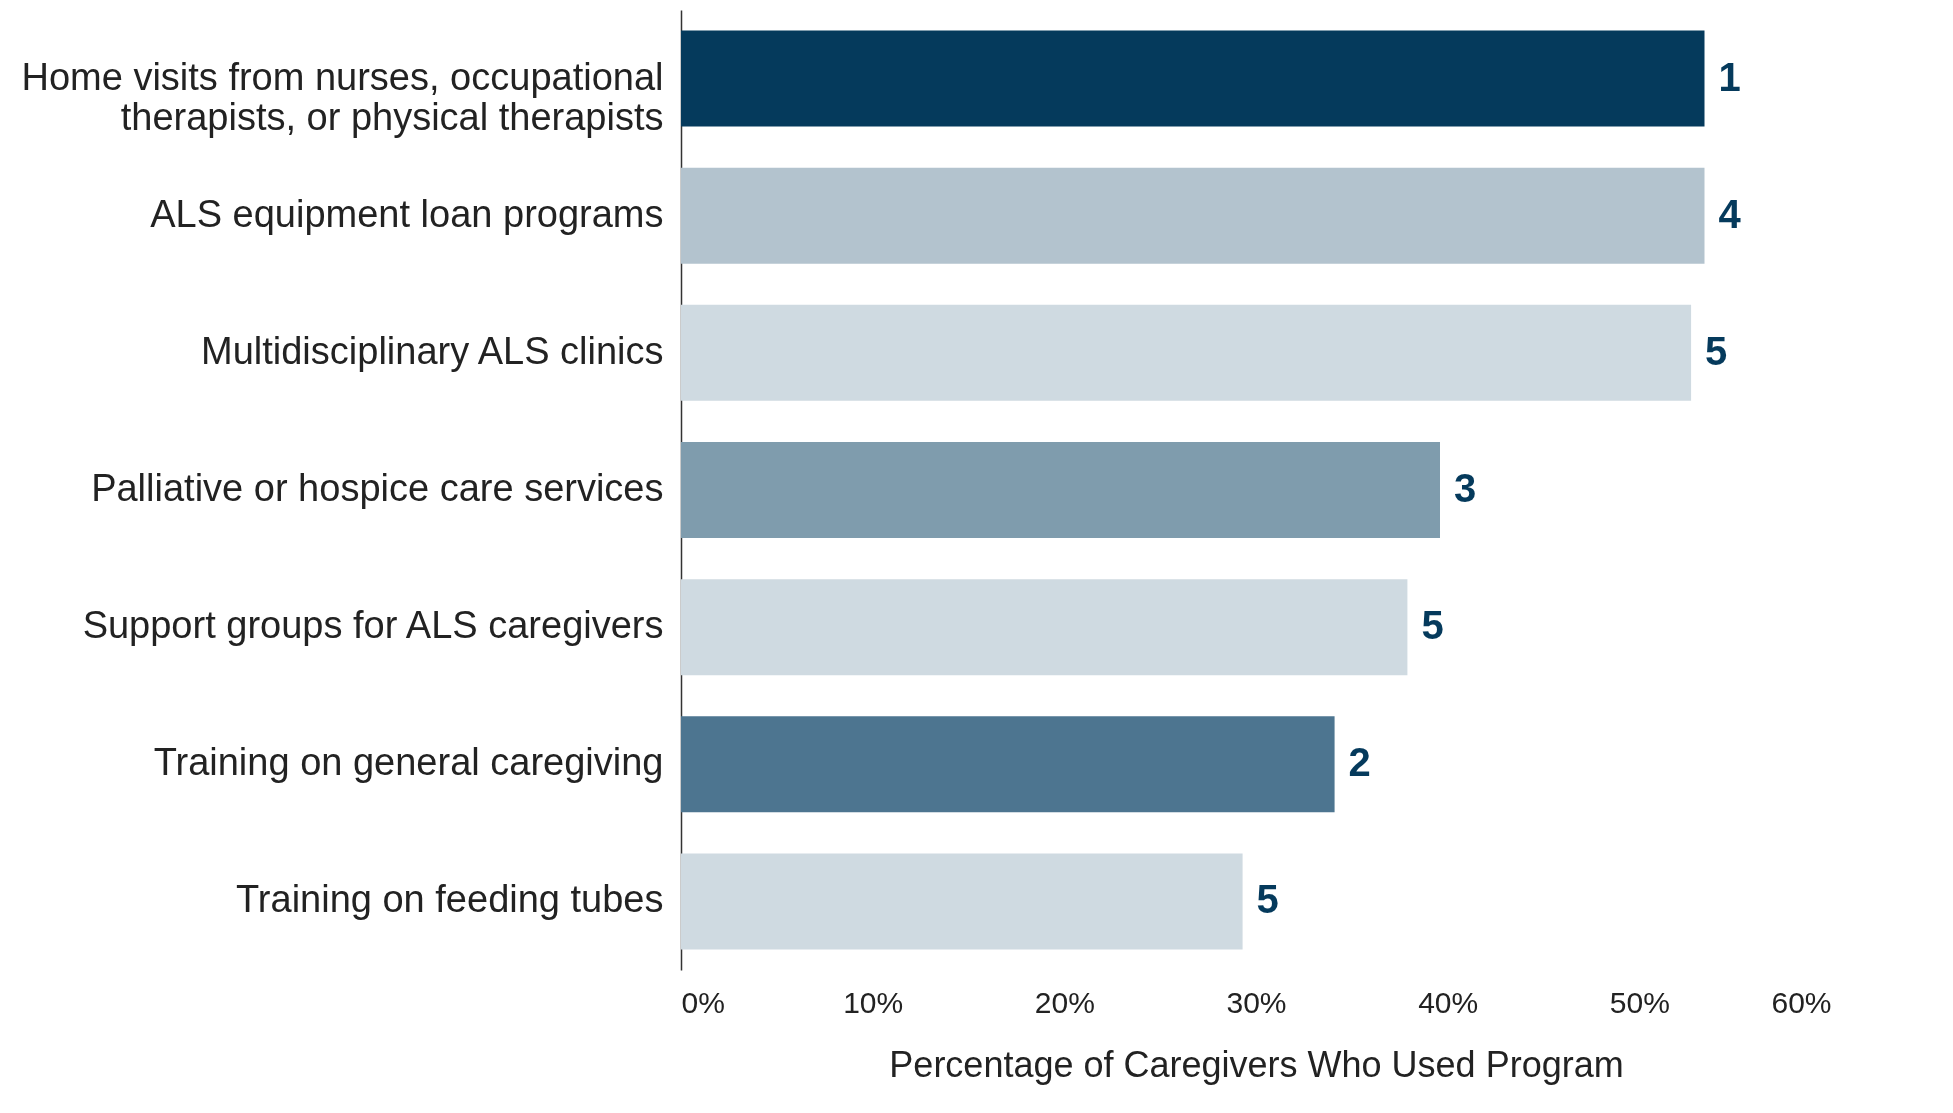  I want to click on y-tick-label: Home visits from nurses, occupational therapists, or physical therapists, so click(342, 96).